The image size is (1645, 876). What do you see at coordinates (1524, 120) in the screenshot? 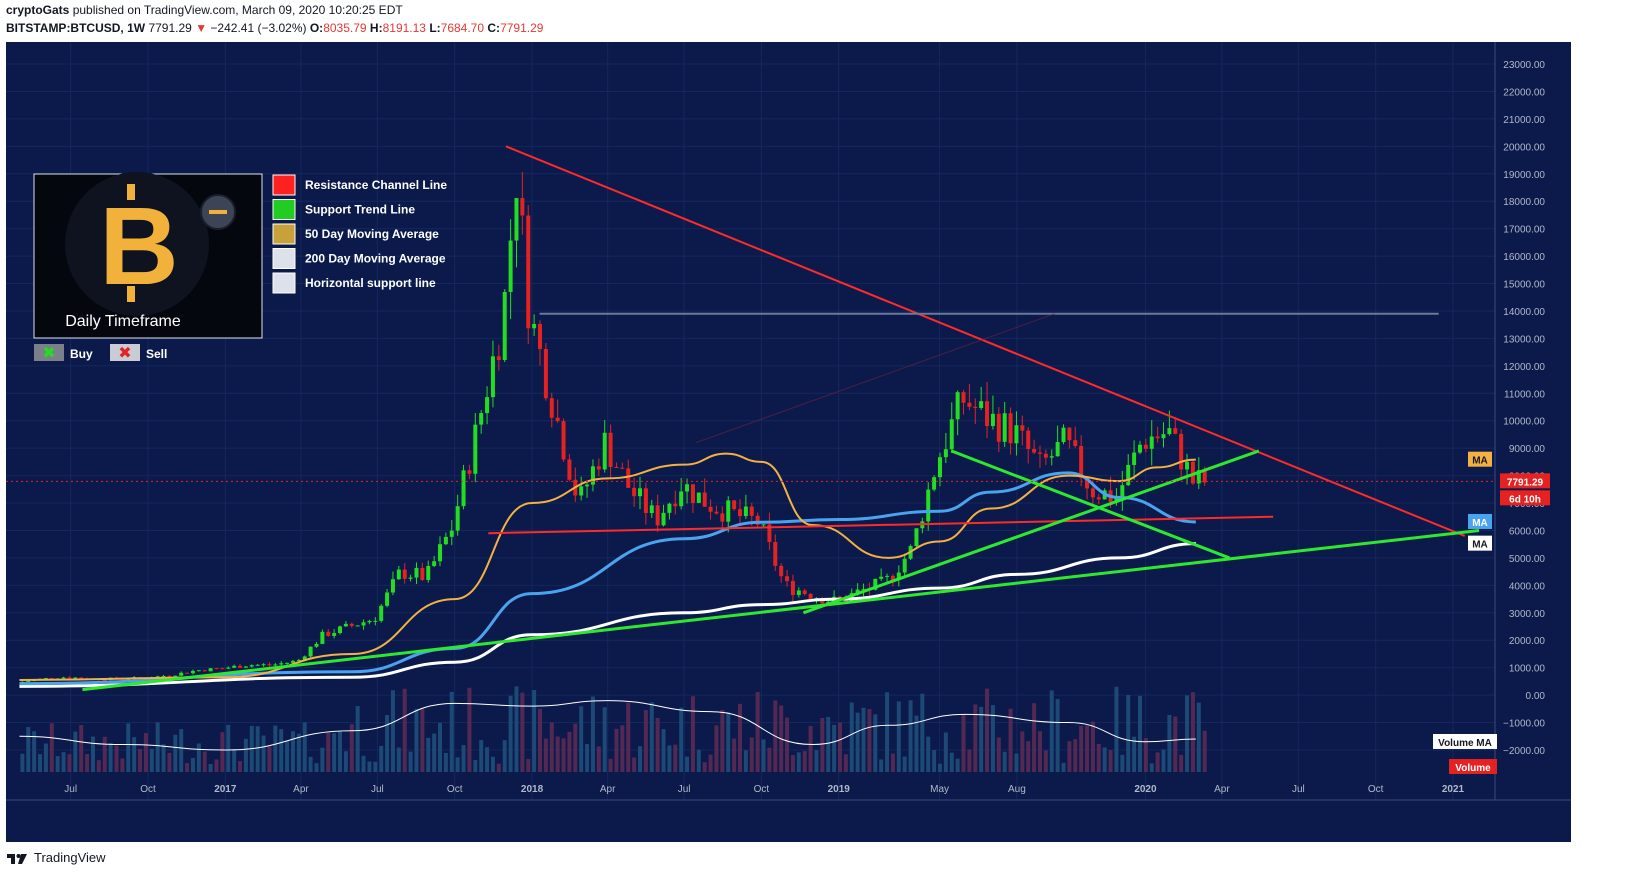
I see `y-tick-label: 21000.00` at bounding box center [1524, 120].